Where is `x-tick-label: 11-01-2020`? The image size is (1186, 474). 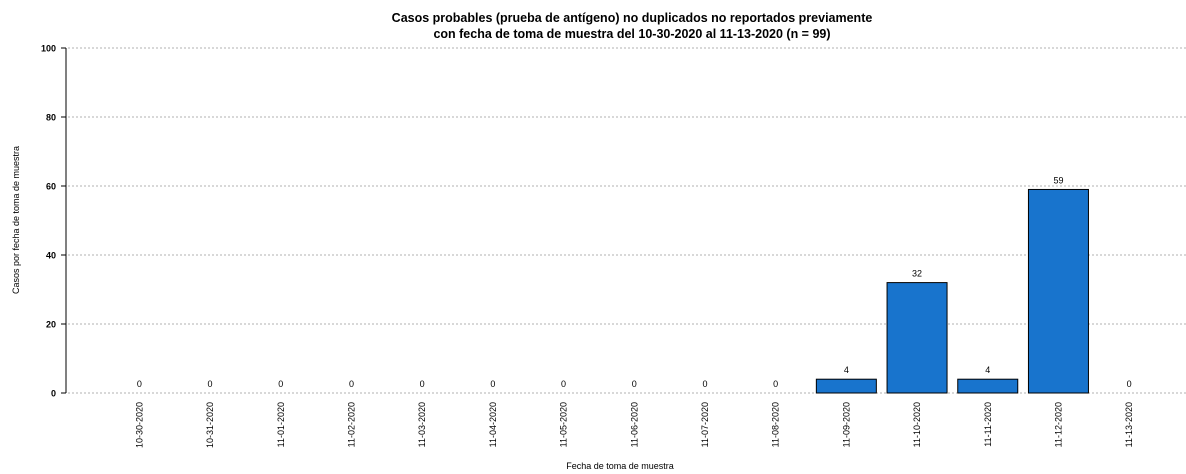 x-tick-label: 11-01-2020 is located at coordinates (281, 424).